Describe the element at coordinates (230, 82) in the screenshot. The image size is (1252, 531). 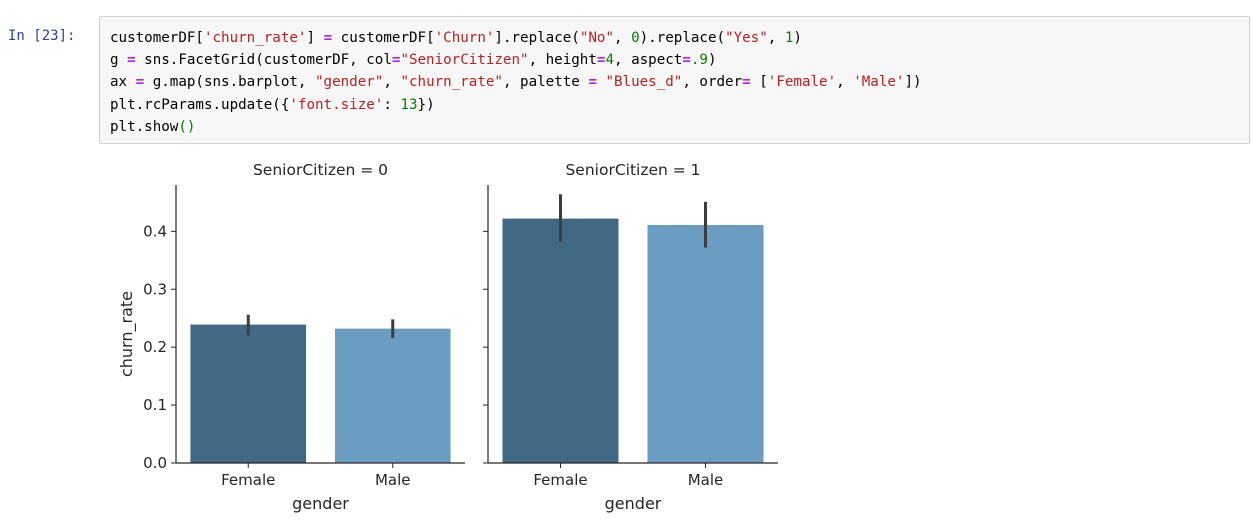
I see `code-token: g.map(sns.barplot,` at that location.